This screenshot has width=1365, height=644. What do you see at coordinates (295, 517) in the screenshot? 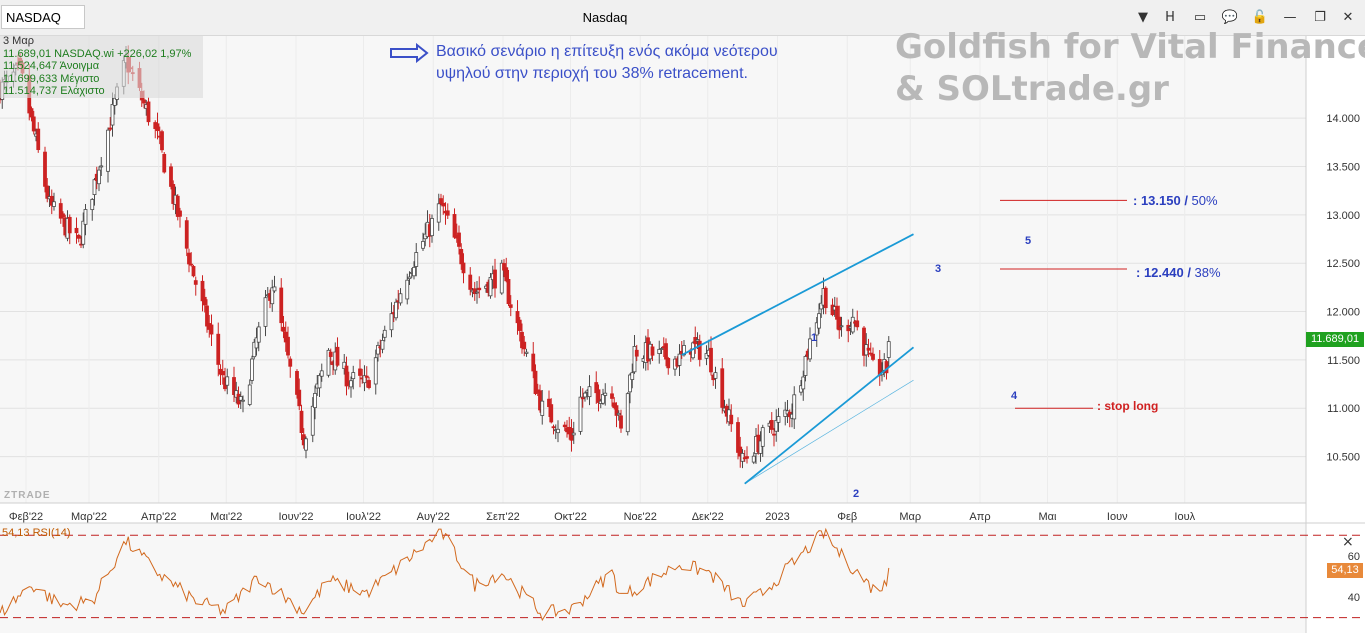
I see `x-tick-label: Ιουν'22` at bounding box center [295, 517].